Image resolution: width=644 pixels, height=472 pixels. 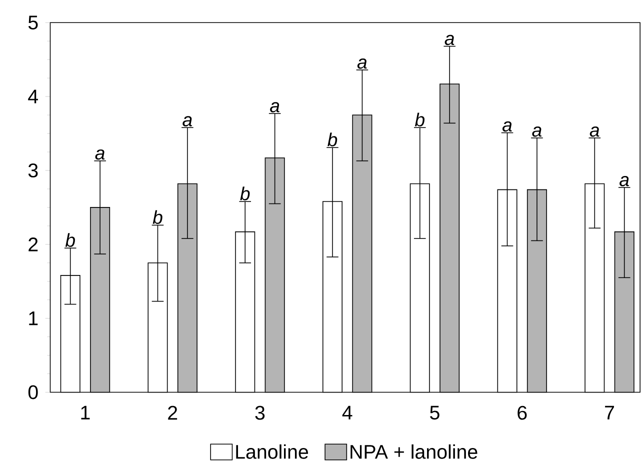 What do you see at coordinates (33, 319) in the screenshot?
I see `y-tick-label: 1` at bounding box center [33, 319].